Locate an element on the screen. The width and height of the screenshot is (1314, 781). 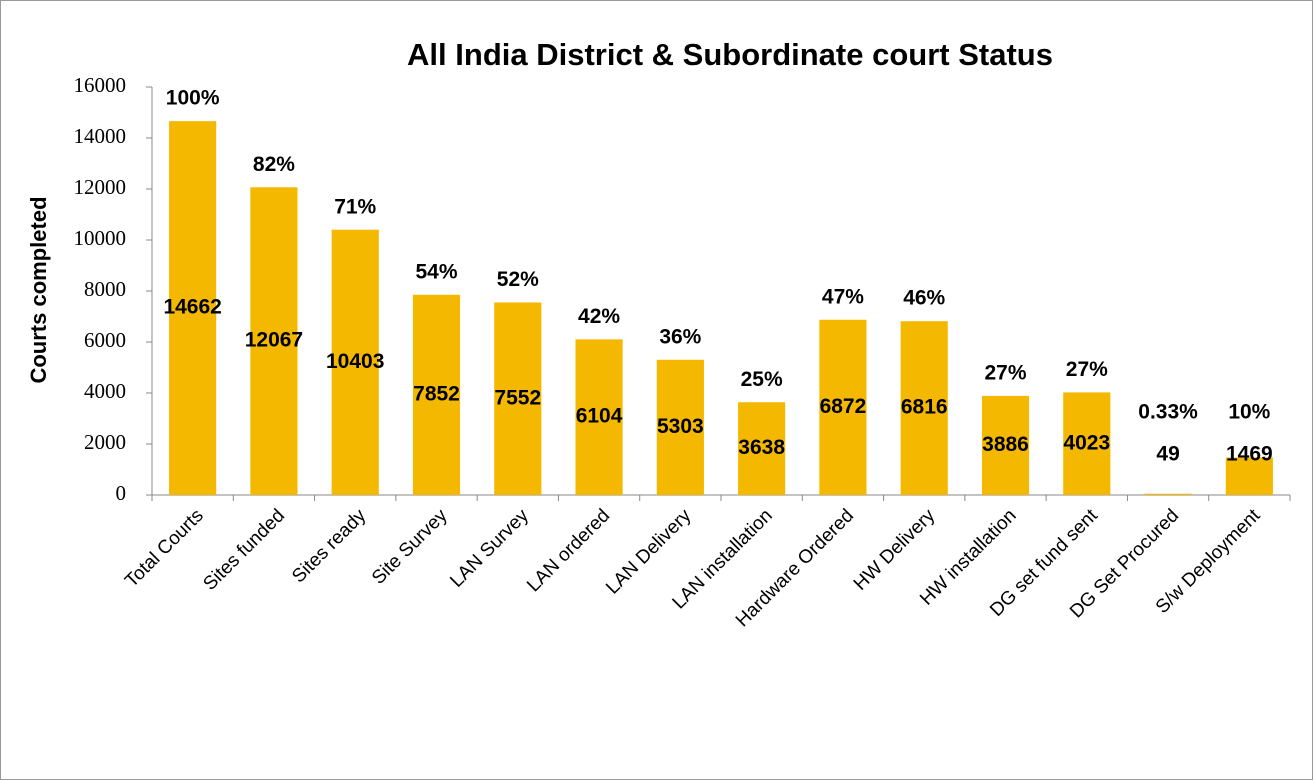
value-label: 5303 is located at coordinates (680, 426).